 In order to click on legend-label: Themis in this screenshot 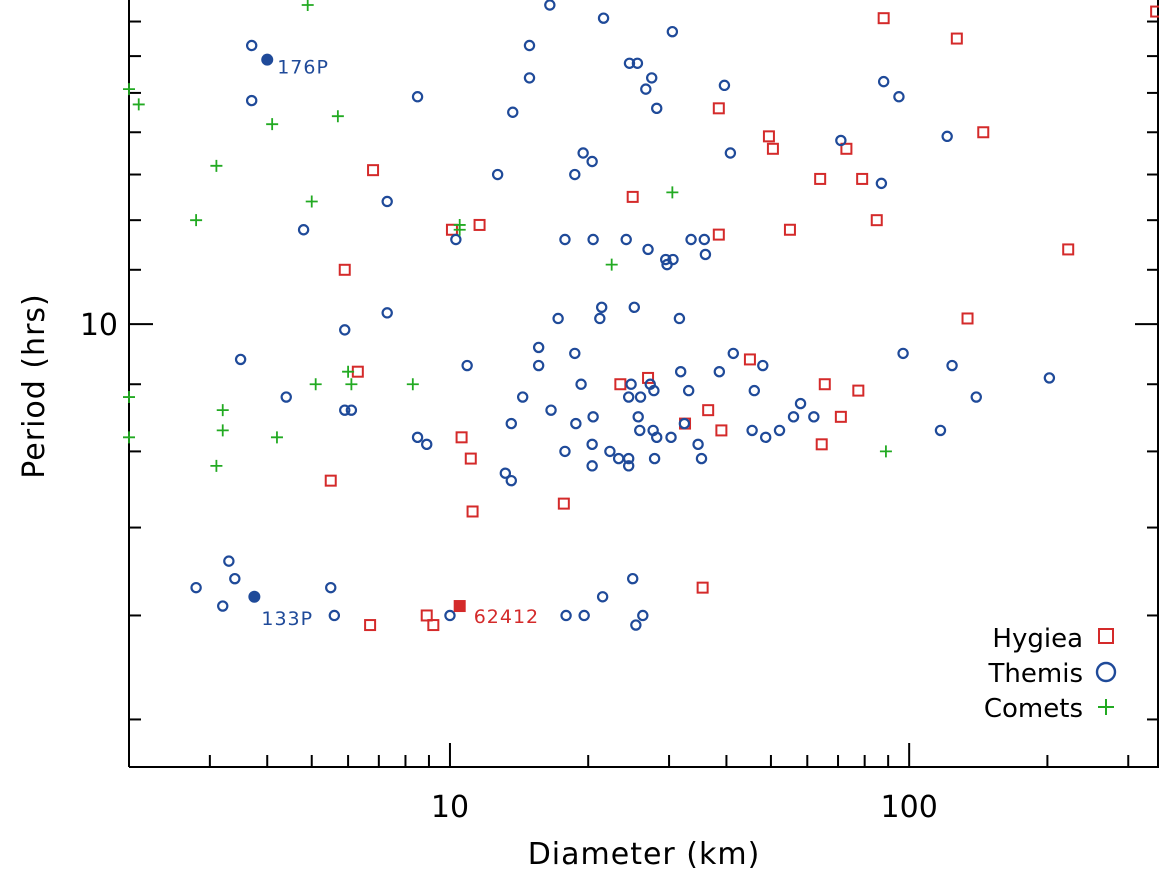, I will do `click(1035, 674)`.